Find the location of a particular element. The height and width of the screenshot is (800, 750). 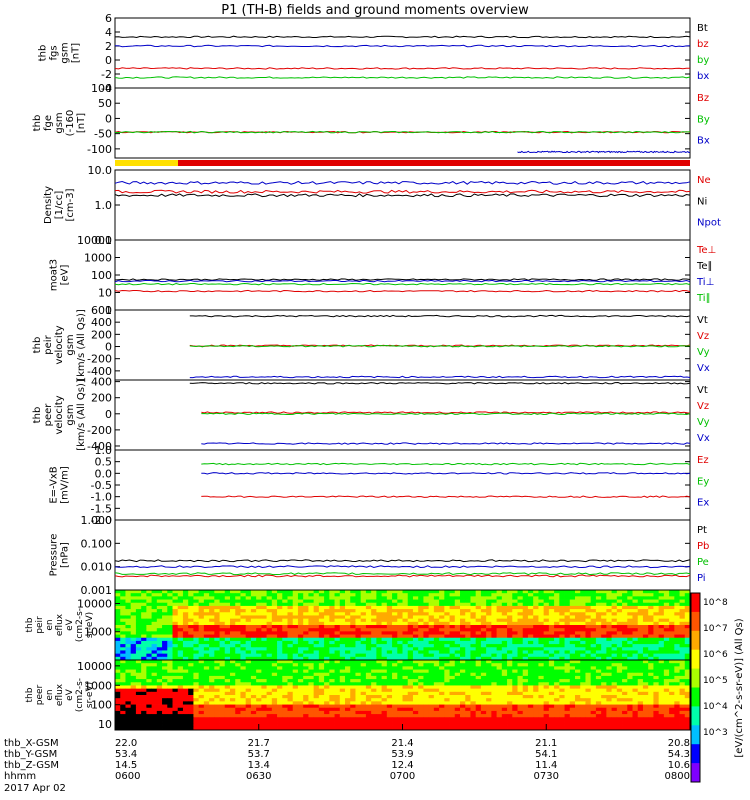

legend-pressure-1: Pb is located at coordinates (703, 546).